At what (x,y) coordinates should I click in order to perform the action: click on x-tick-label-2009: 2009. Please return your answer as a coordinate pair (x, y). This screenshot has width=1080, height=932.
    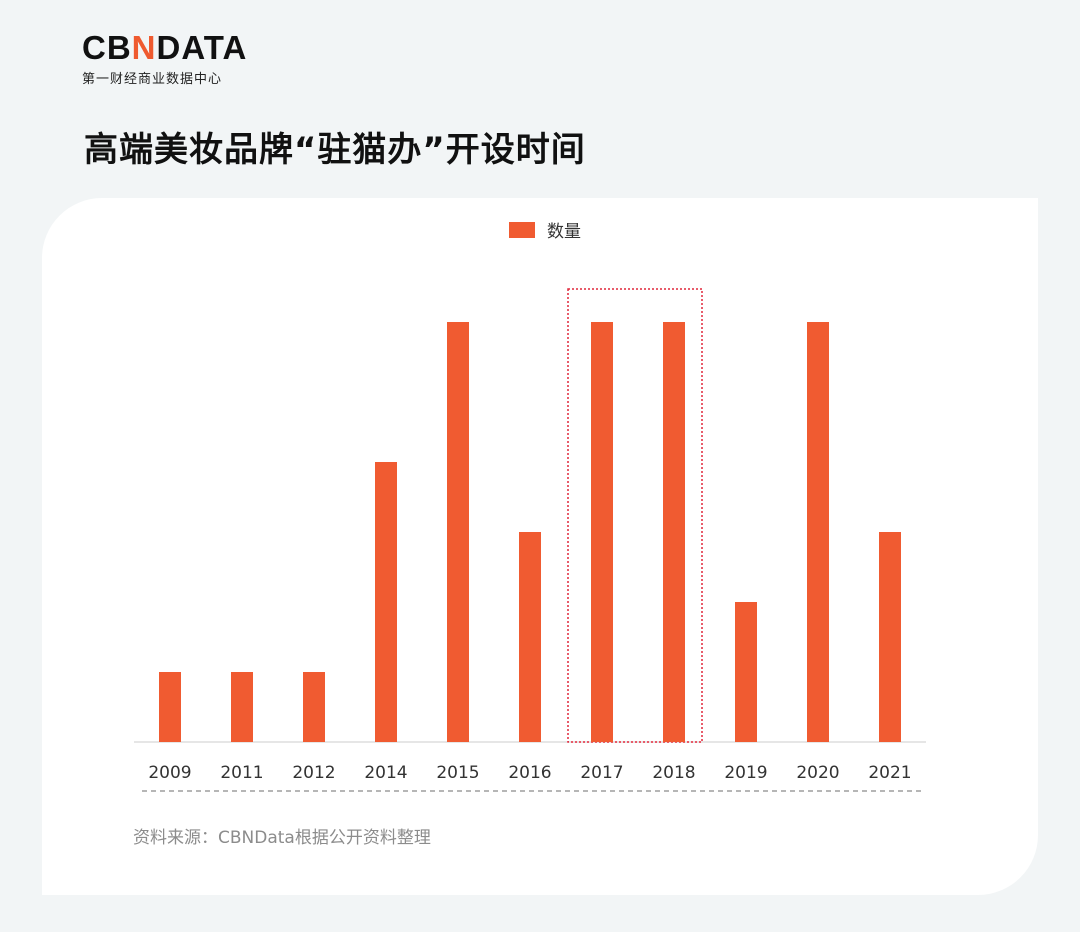
    Looking at the image, I should click on (169, 773).